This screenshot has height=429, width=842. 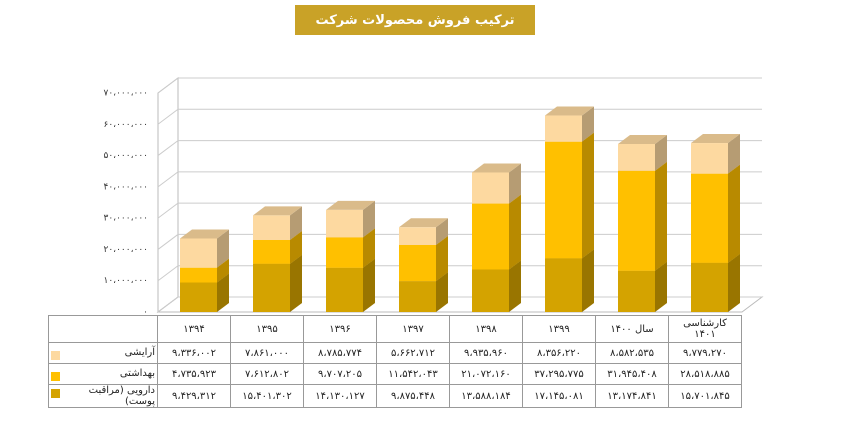 What do you see at coordinates (267, 353) in the screenshot?
I see `value-label: ۷،۸۶۱،۰۰۰` at bounding box center [267, 353].